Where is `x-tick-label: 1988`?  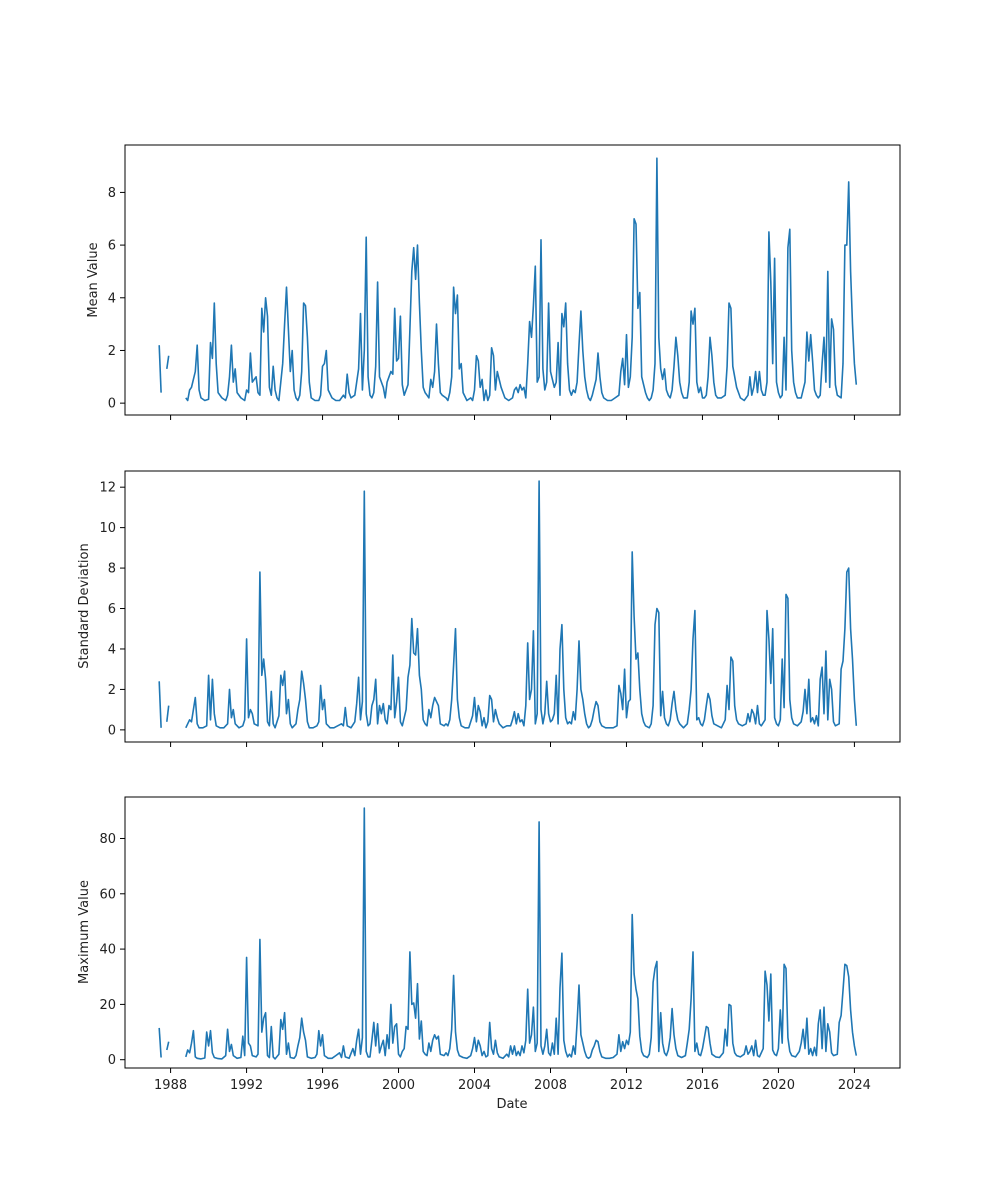 x-tick-label: 1988 is located at coordinates (170, 1085).